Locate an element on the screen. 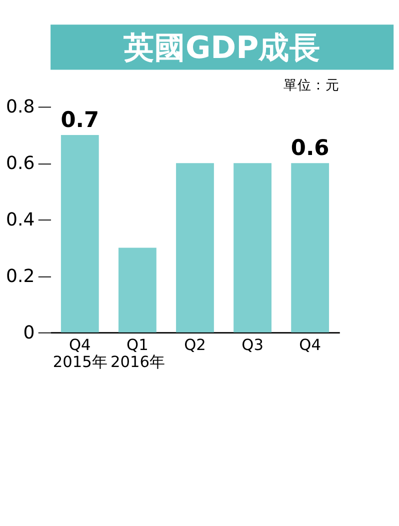  x-tick-label: Q2 is located at coordinates (195, 345).